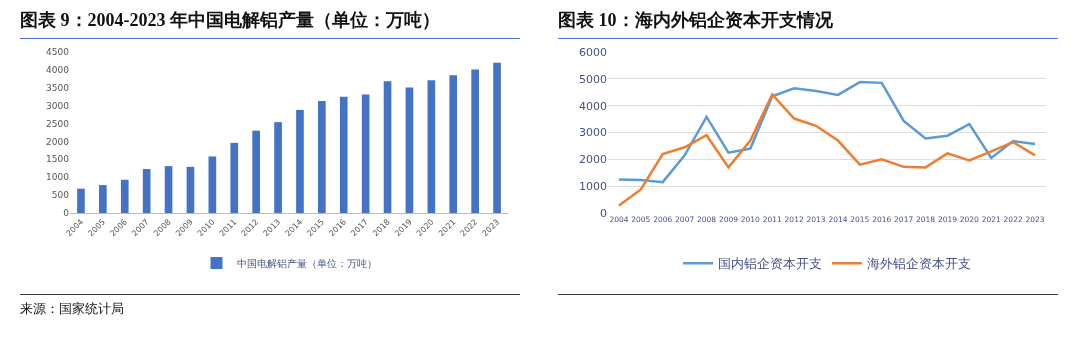 The height and width of the screenshot is (346, 1080). What do you see at coordinates (306, 263) in the screenshot?
I see `legend-label: 中国电解铝产量（单位：万吨）` at bounding box center [306, 263].